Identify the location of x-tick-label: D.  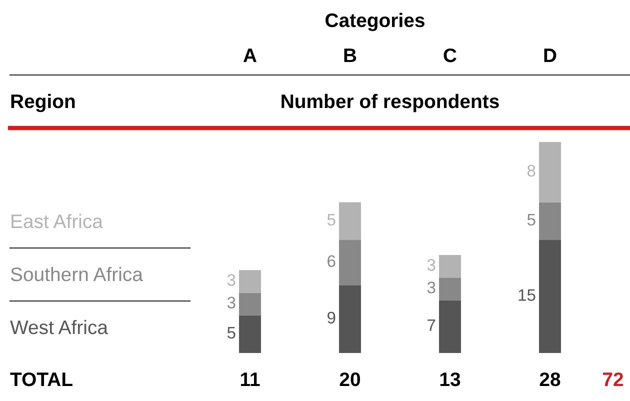
(550, 55).